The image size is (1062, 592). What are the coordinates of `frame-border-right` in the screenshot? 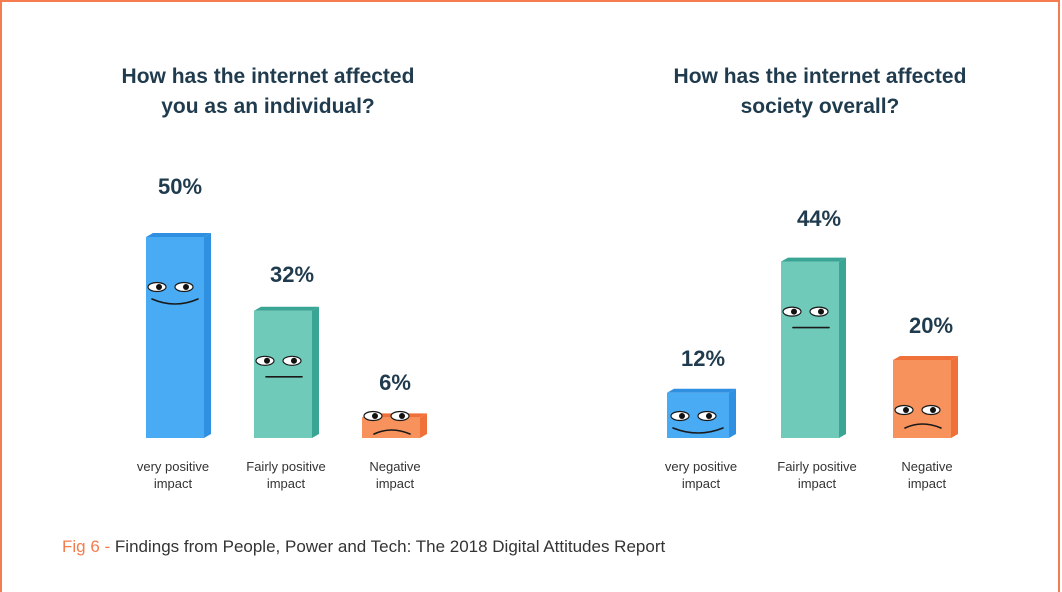 It's located at (1059, 296).